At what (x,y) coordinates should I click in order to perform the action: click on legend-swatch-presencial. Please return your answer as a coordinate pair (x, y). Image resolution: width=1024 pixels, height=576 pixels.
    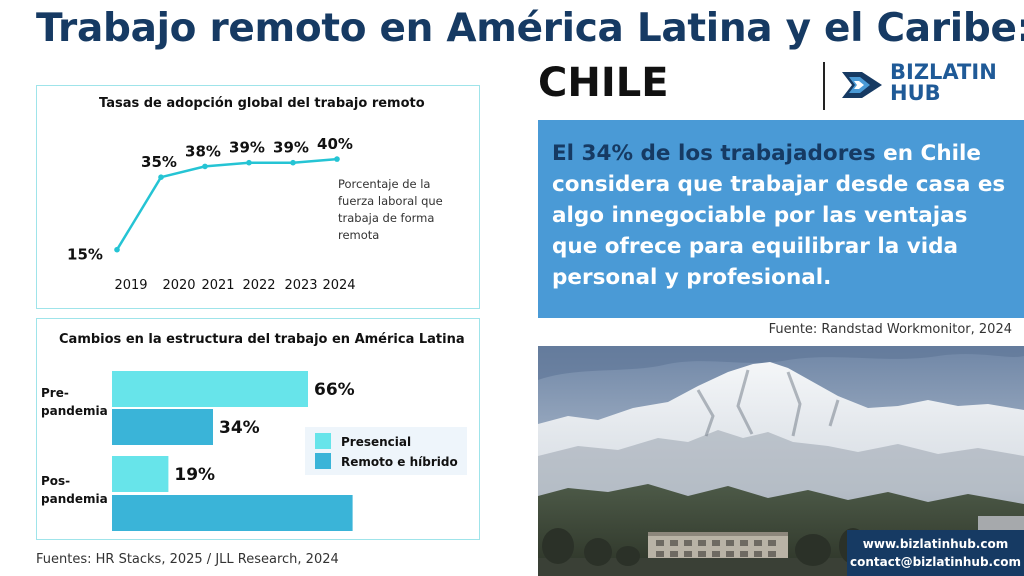
    Looking at the image, I should click on (323, 441).